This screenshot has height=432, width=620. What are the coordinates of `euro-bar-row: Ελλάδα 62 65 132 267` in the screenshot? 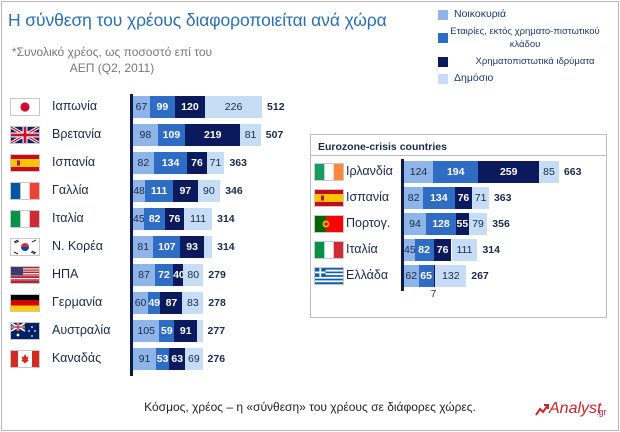 It's located at (310, 276).